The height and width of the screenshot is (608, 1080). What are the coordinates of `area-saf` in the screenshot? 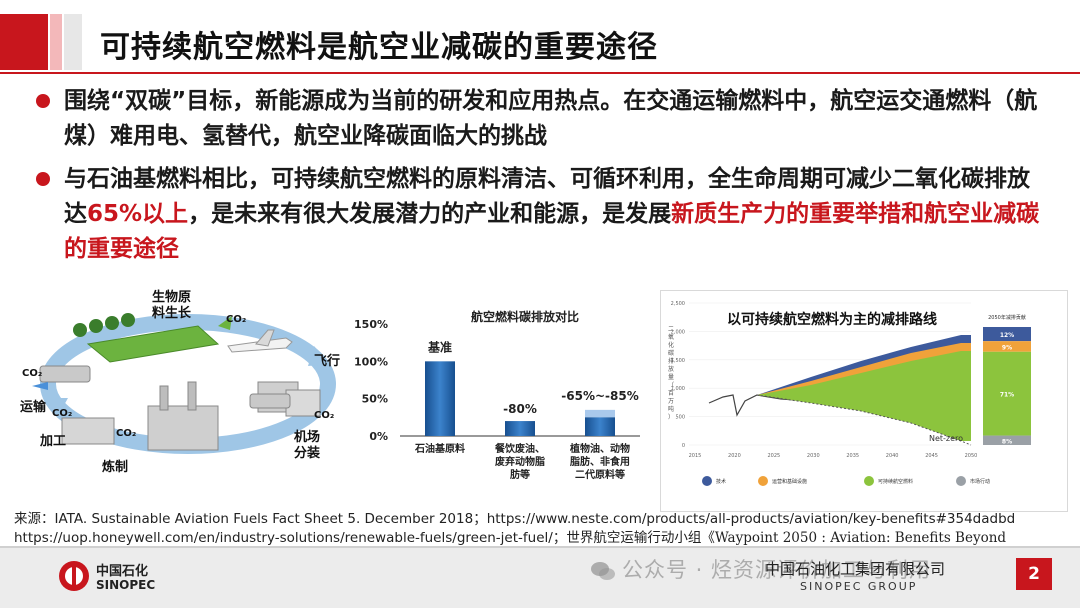 It's located at (864, 396).